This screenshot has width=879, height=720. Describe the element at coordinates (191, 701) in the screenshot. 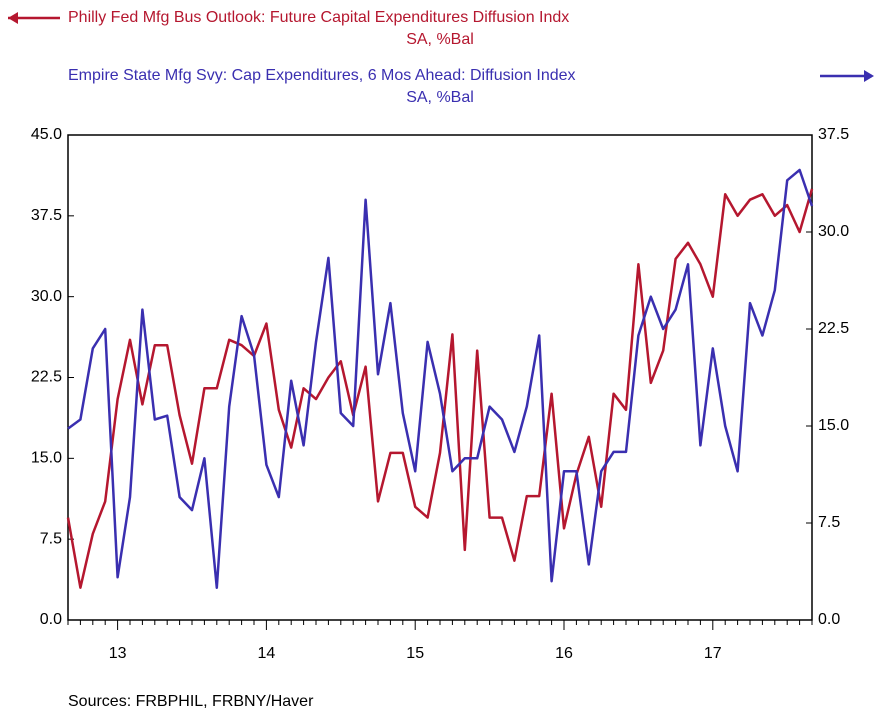

I see `source: Sources: FRBPHIL, FRBNY/Haver` at that location.